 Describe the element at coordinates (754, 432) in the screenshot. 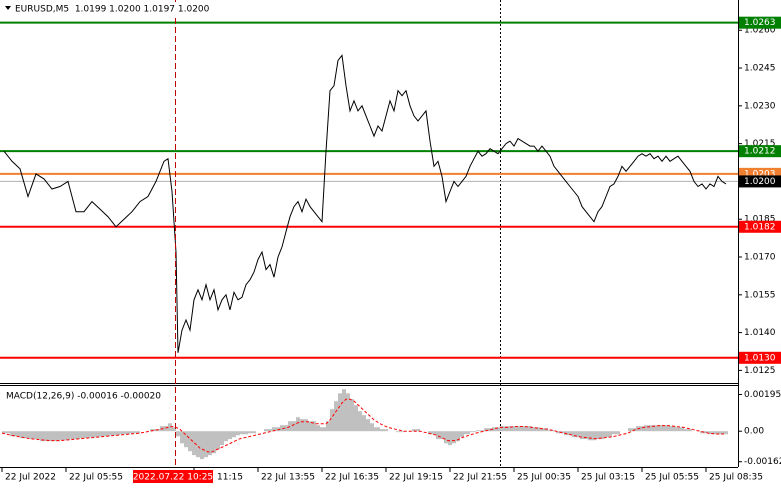

I see `y-tick-label: 0.00` at that location.